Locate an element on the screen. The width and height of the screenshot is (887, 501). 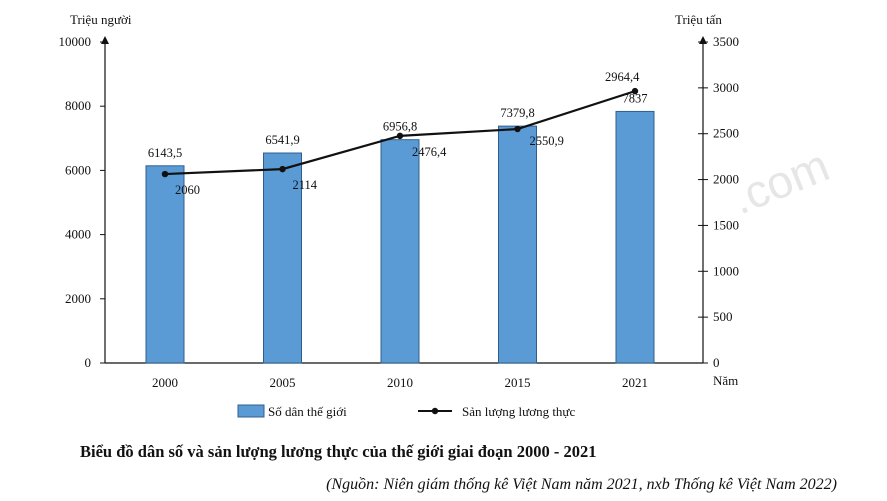
x-tick-label: 2000 is located at coordinates (165, 382).